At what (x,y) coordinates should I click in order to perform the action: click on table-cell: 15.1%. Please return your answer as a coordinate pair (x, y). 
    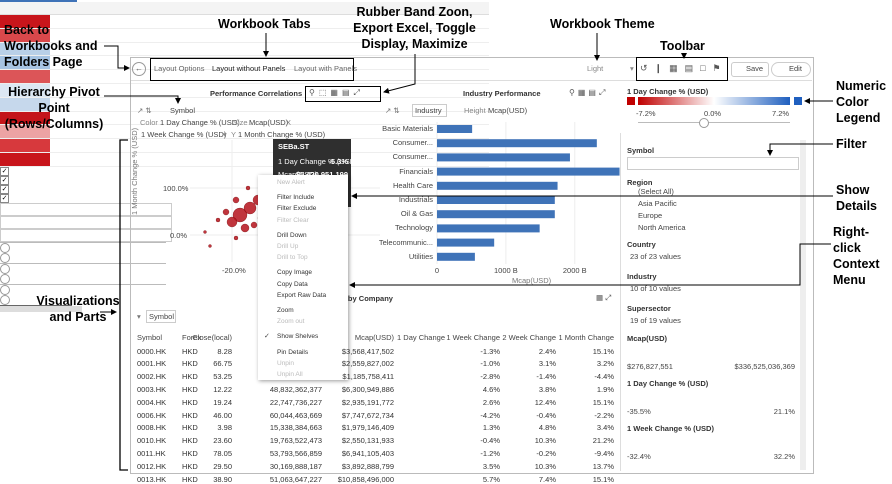
    Looking at the image, I should click on (603, 479).